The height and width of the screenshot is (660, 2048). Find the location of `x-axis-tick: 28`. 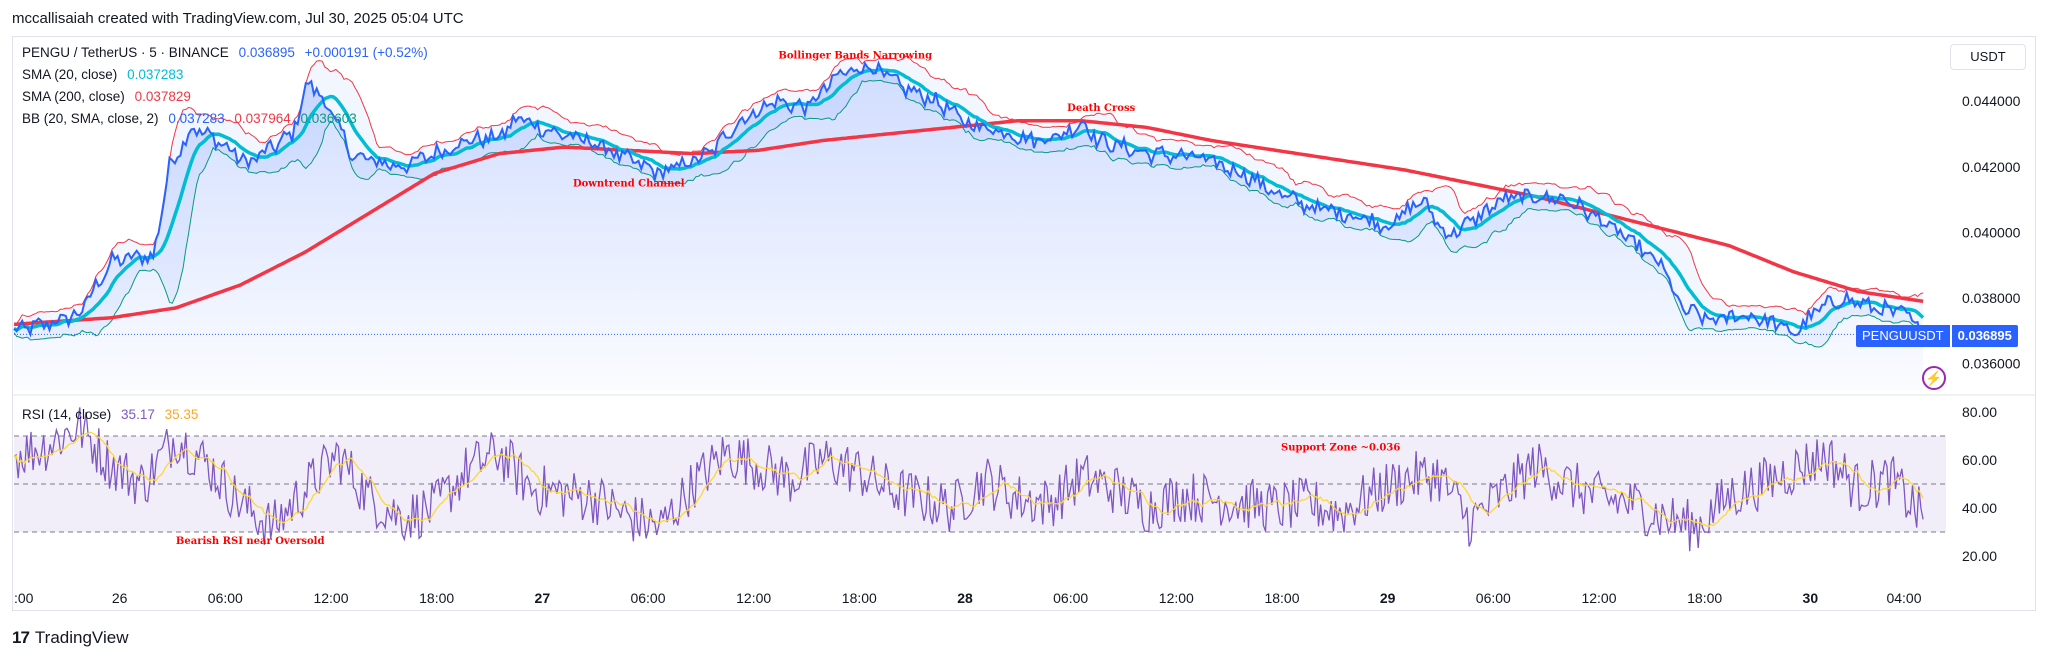

x-axis-tick: 28 is located at coordinates (965, 598).